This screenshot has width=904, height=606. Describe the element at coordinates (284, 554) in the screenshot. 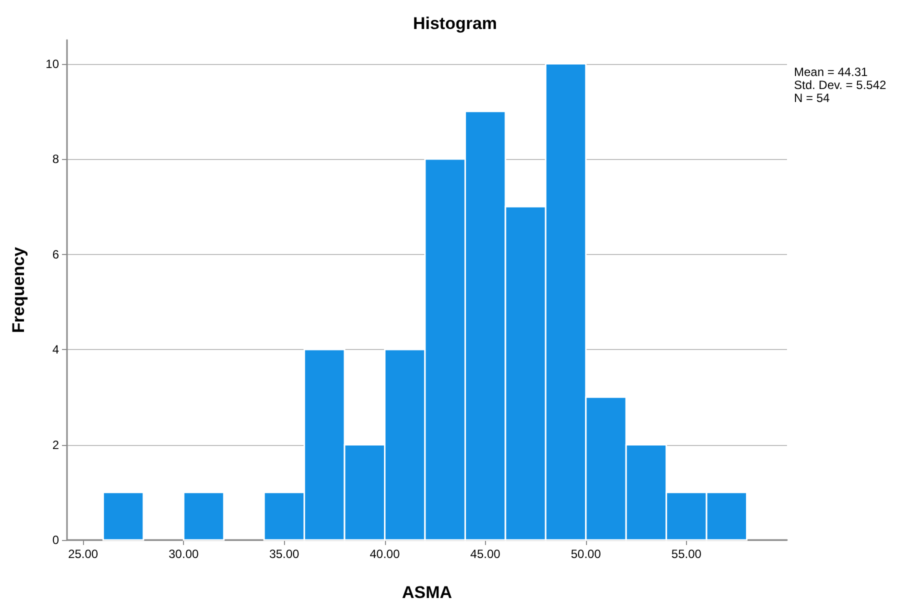

I see `x-tick-label: 35.00` at that location.